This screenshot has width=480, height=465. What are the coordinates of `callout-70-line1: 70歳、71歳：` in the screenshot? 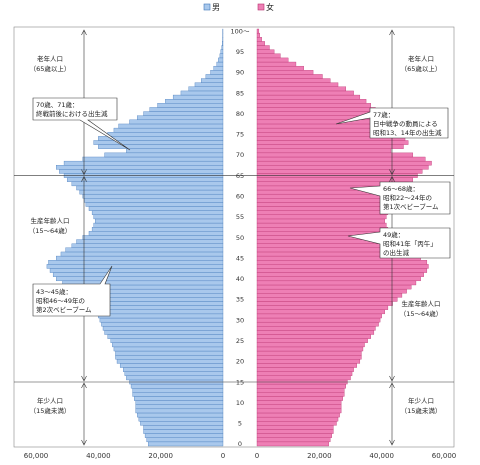 It's located at (57, 104).